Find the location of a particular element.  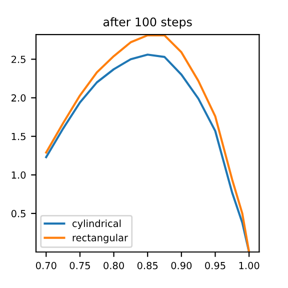

x-tick-label: 0.85 is located at coordinates (147, 266).